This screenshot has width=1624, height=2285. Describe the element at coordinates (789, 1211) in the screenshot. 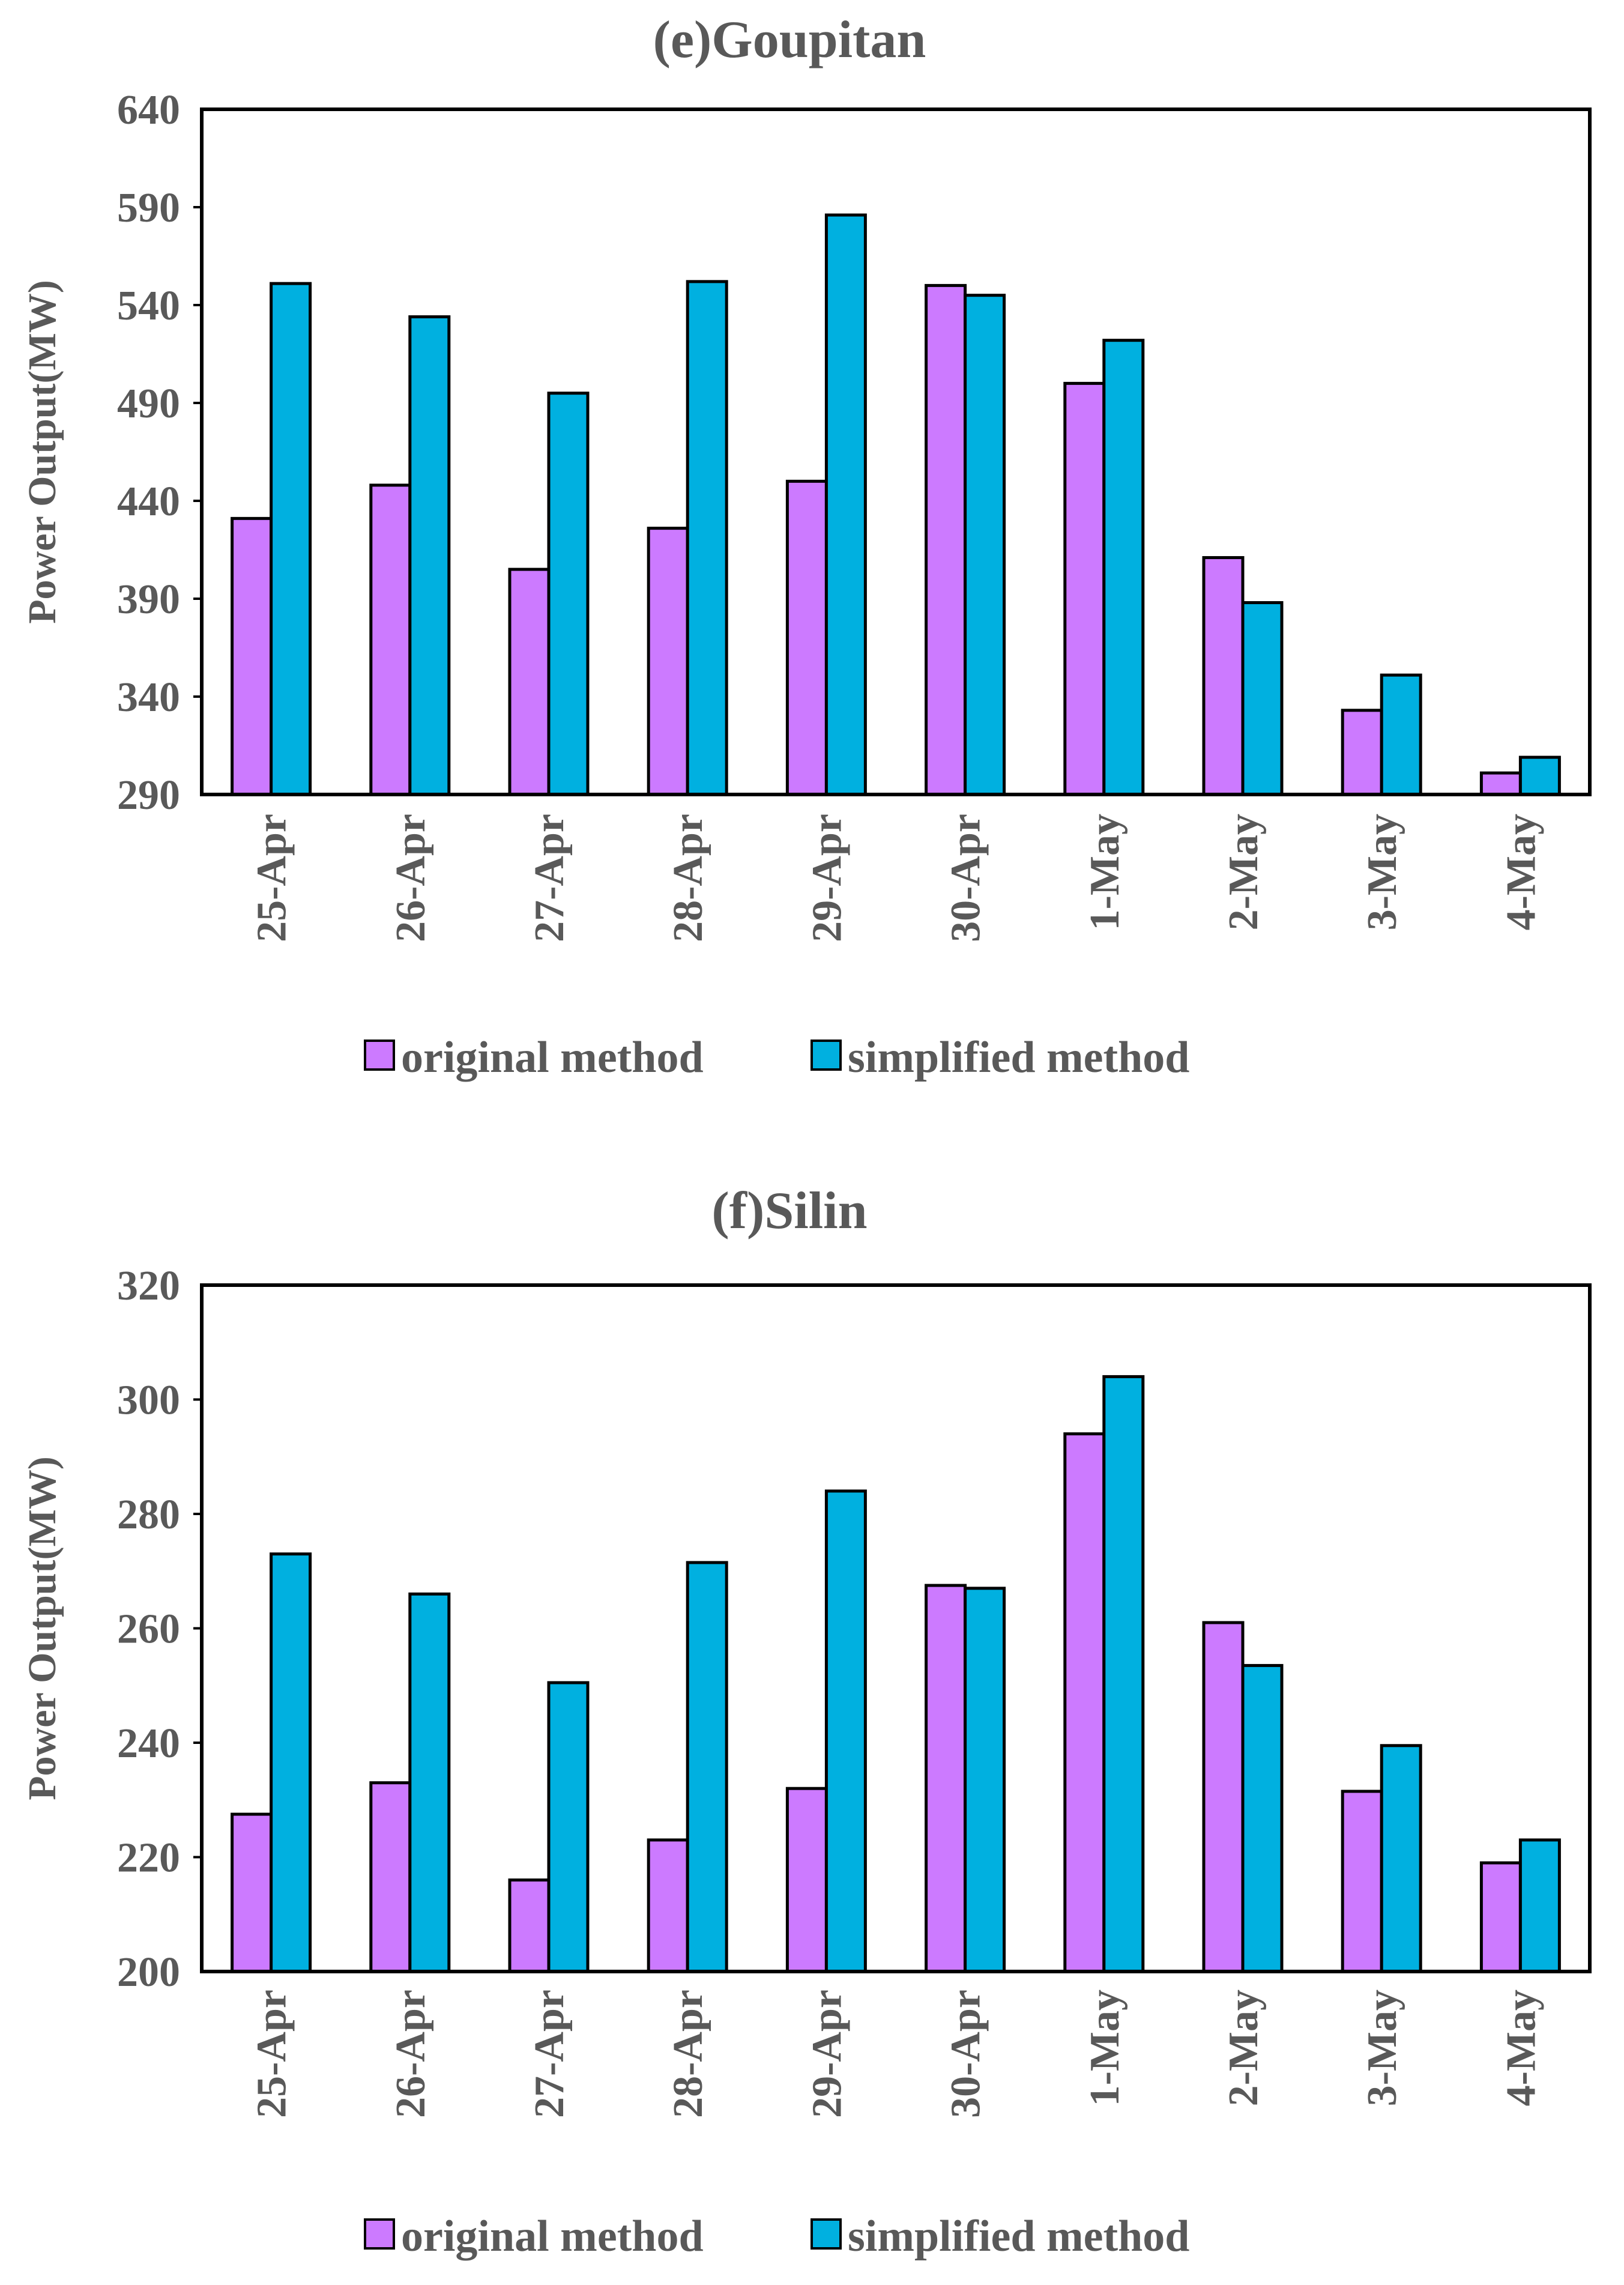

I see `chart-title: (f)Silin` at that location.